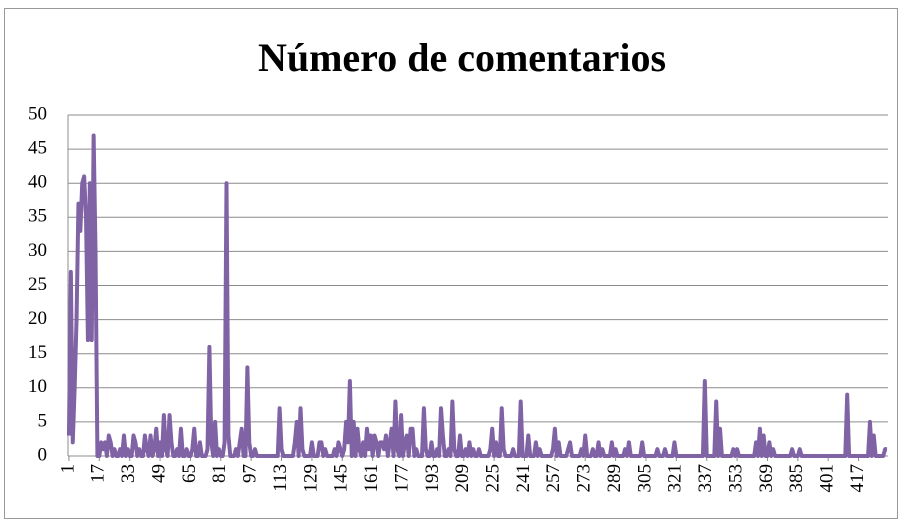 This screenshot has height=522, width=903. Describe the element at coordinates (43, 420) in the screenshot. I see `y-tick-label: 5` at that location.